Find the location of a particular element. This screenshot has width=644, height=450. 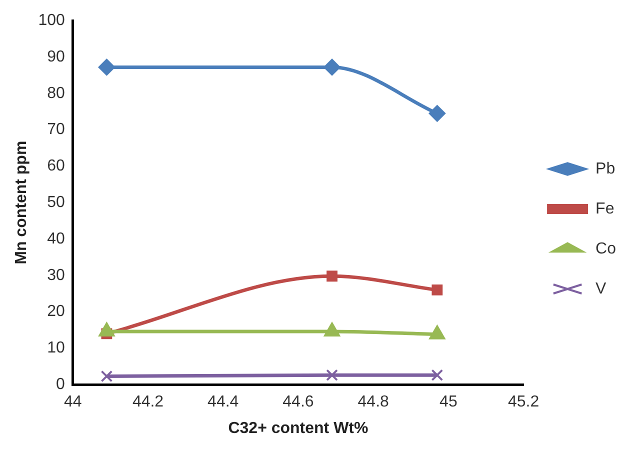

x-tick-label: 44 is located at coordinates (73, 402).